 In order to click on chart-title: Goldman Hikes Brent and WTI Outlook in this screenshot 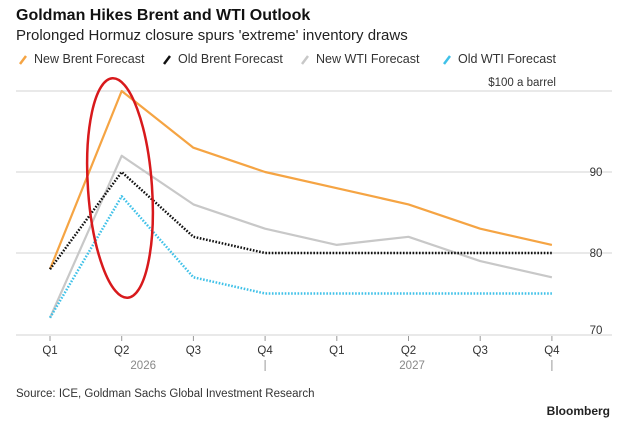, I will do `click(163, 15)`.